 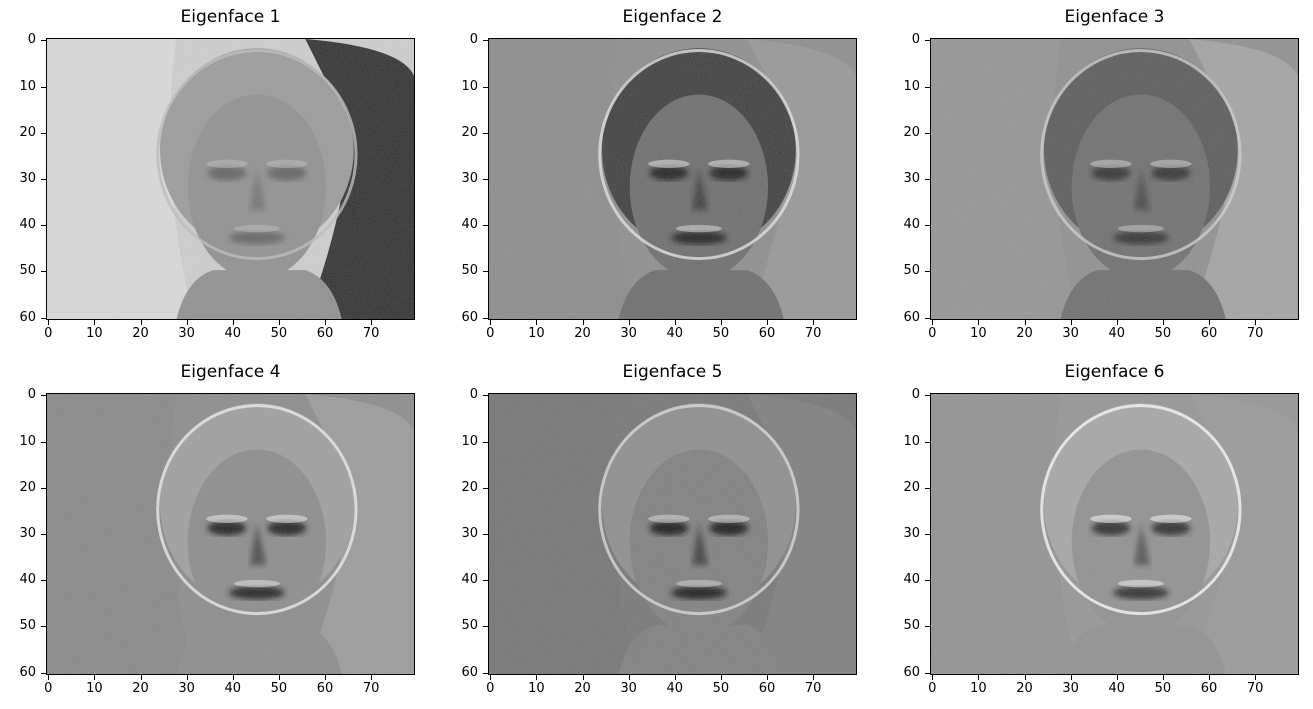 I want to click on y-tick-label: 20, so click(x=27, y=132).